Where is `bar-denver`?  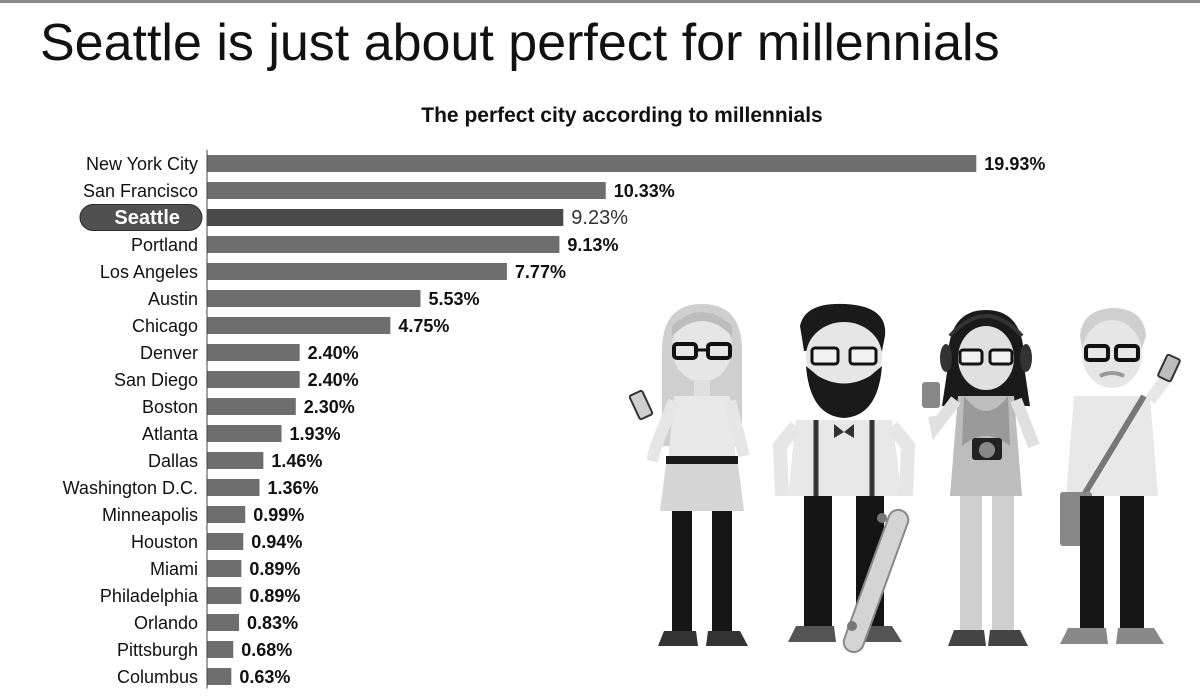
bar-denver is located at coordinates (253, 352).